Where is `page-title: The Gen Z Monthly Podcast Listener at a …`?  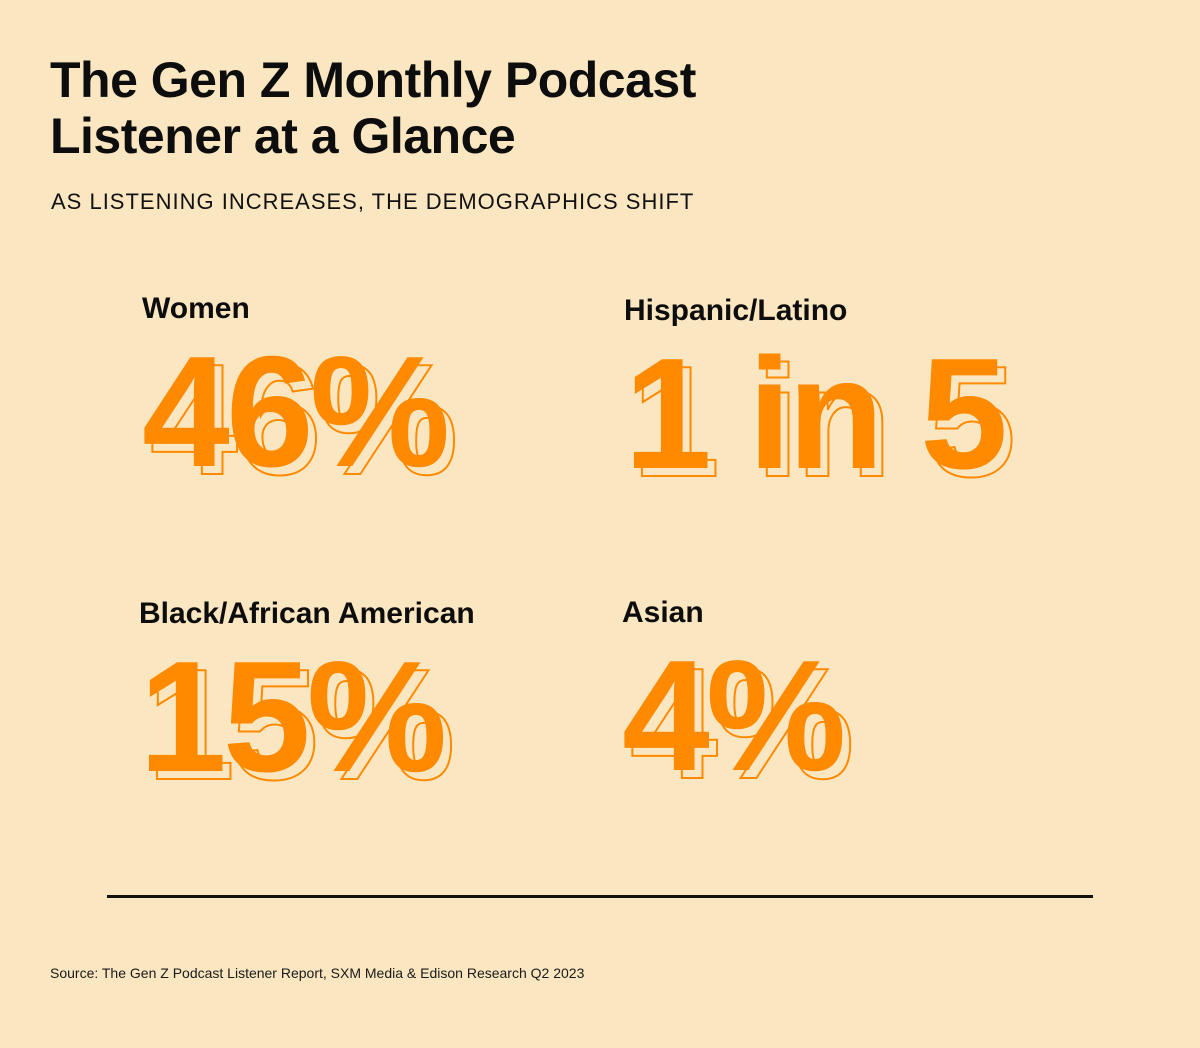
page-title: The Gen Z Monthly Podcast Listener at a … is located at coordinates (500, 108).